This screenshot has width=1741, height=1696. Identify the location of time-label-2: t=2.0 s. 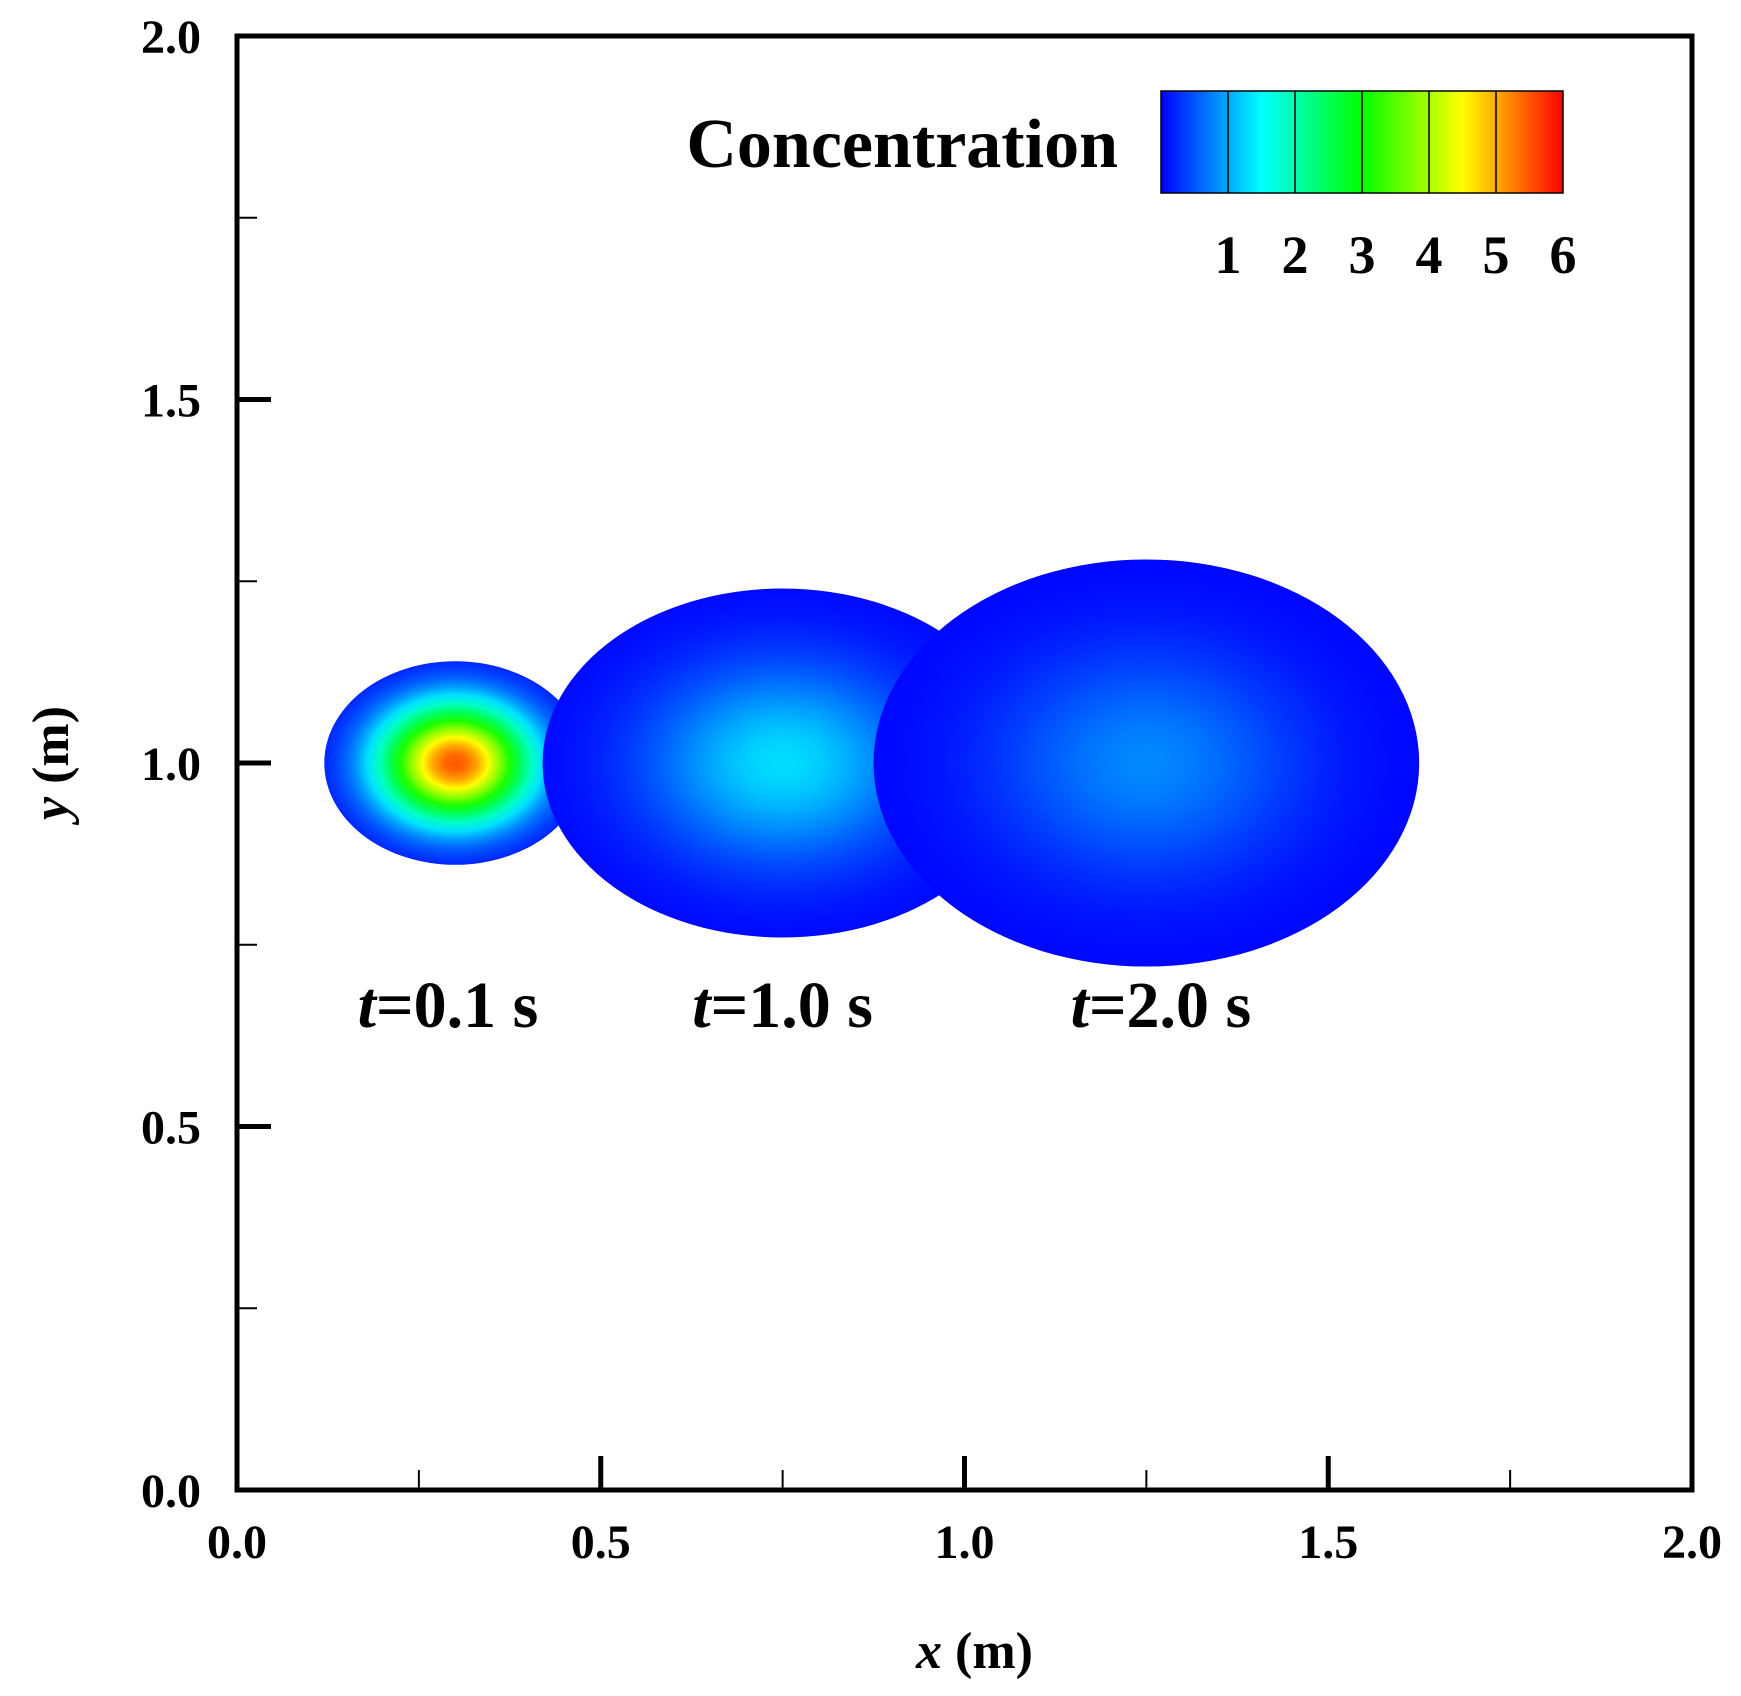
(1161, 1005).